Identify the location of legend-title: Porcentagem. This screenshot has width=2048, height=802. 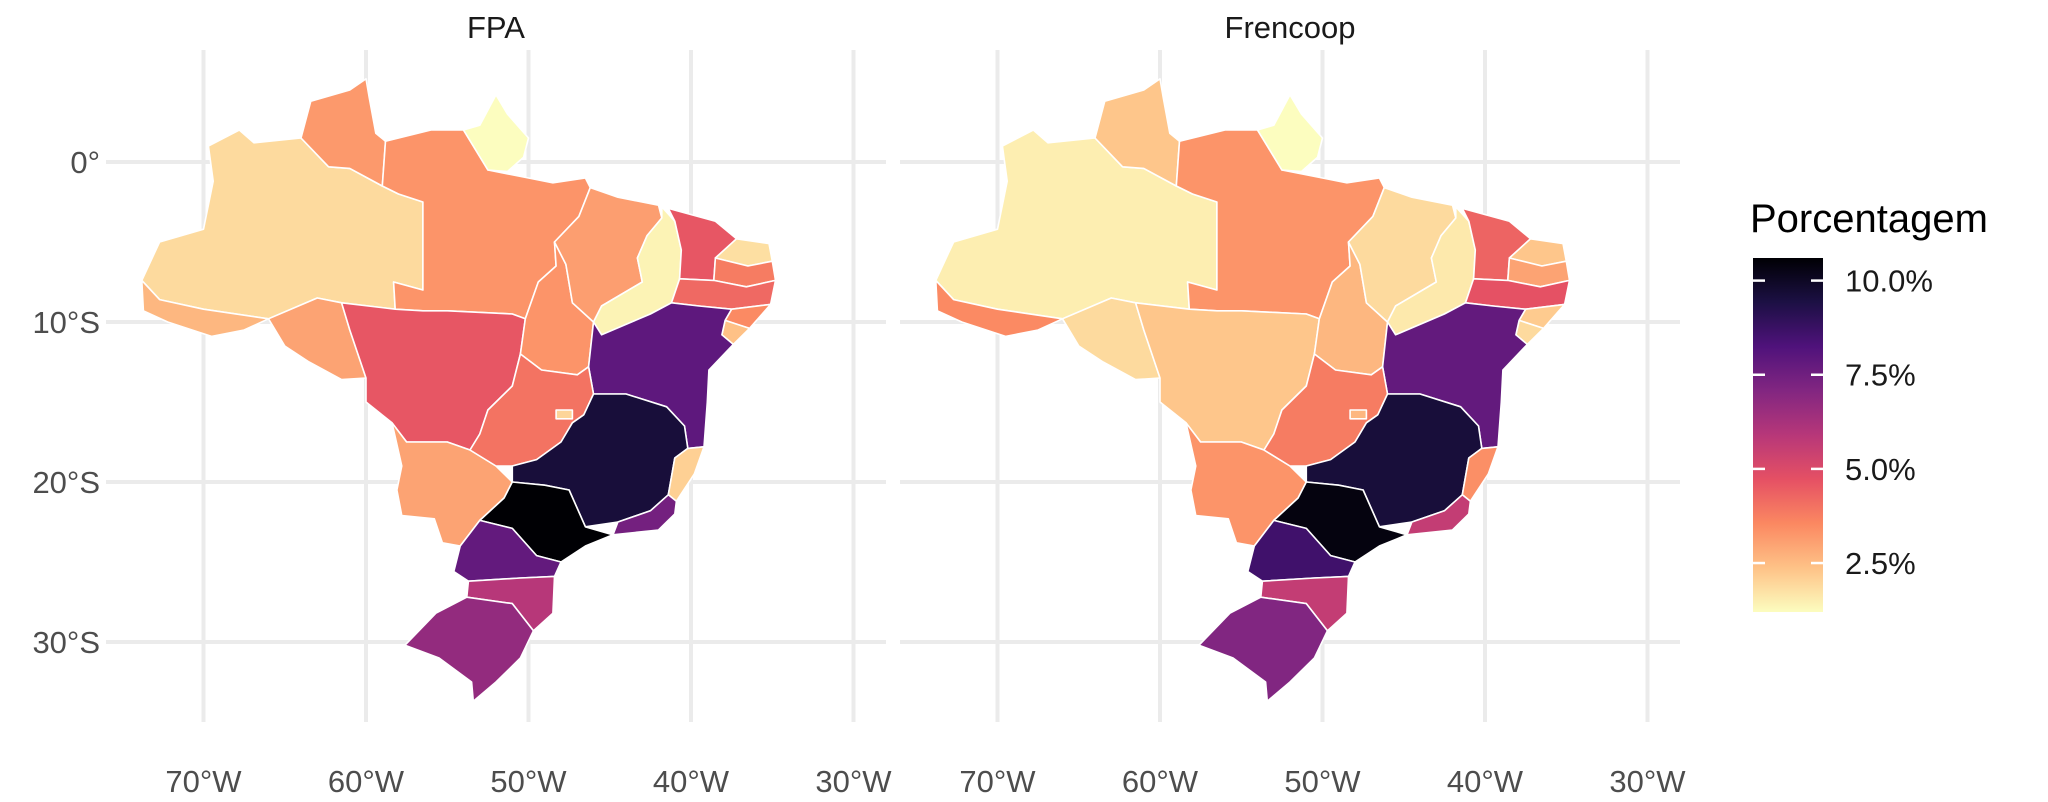
(1869, 219).